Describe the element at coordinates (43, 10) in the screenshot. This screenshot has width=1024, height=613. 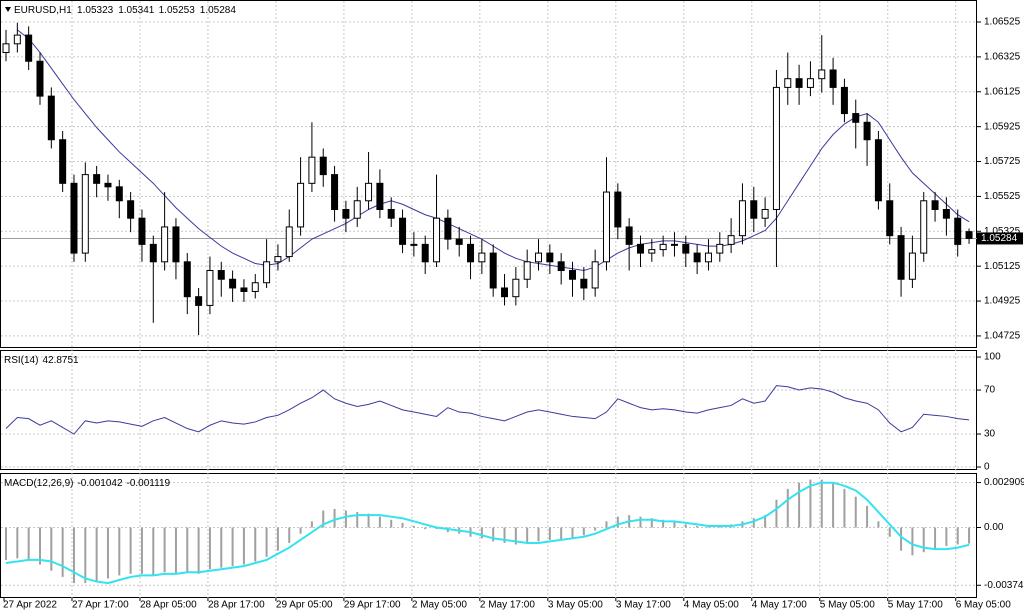
I see `symbol-title: EURUSD,H1` at that location.